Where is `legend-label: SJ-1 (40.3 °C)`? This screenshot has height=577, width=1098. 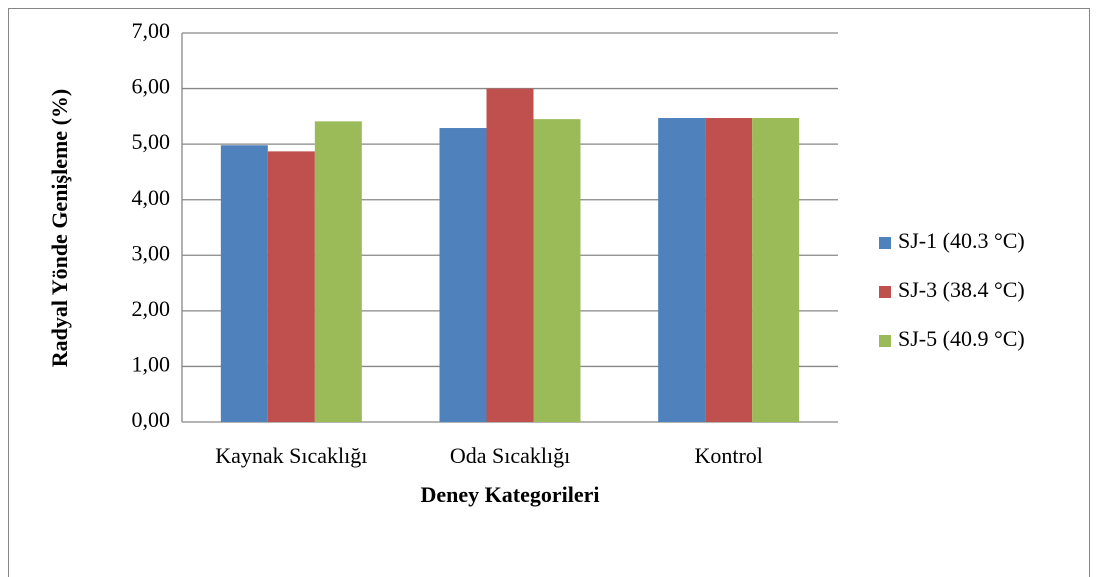
legend-label: SJ-1 (40.3 °C) is located at coordinates (961, 240).